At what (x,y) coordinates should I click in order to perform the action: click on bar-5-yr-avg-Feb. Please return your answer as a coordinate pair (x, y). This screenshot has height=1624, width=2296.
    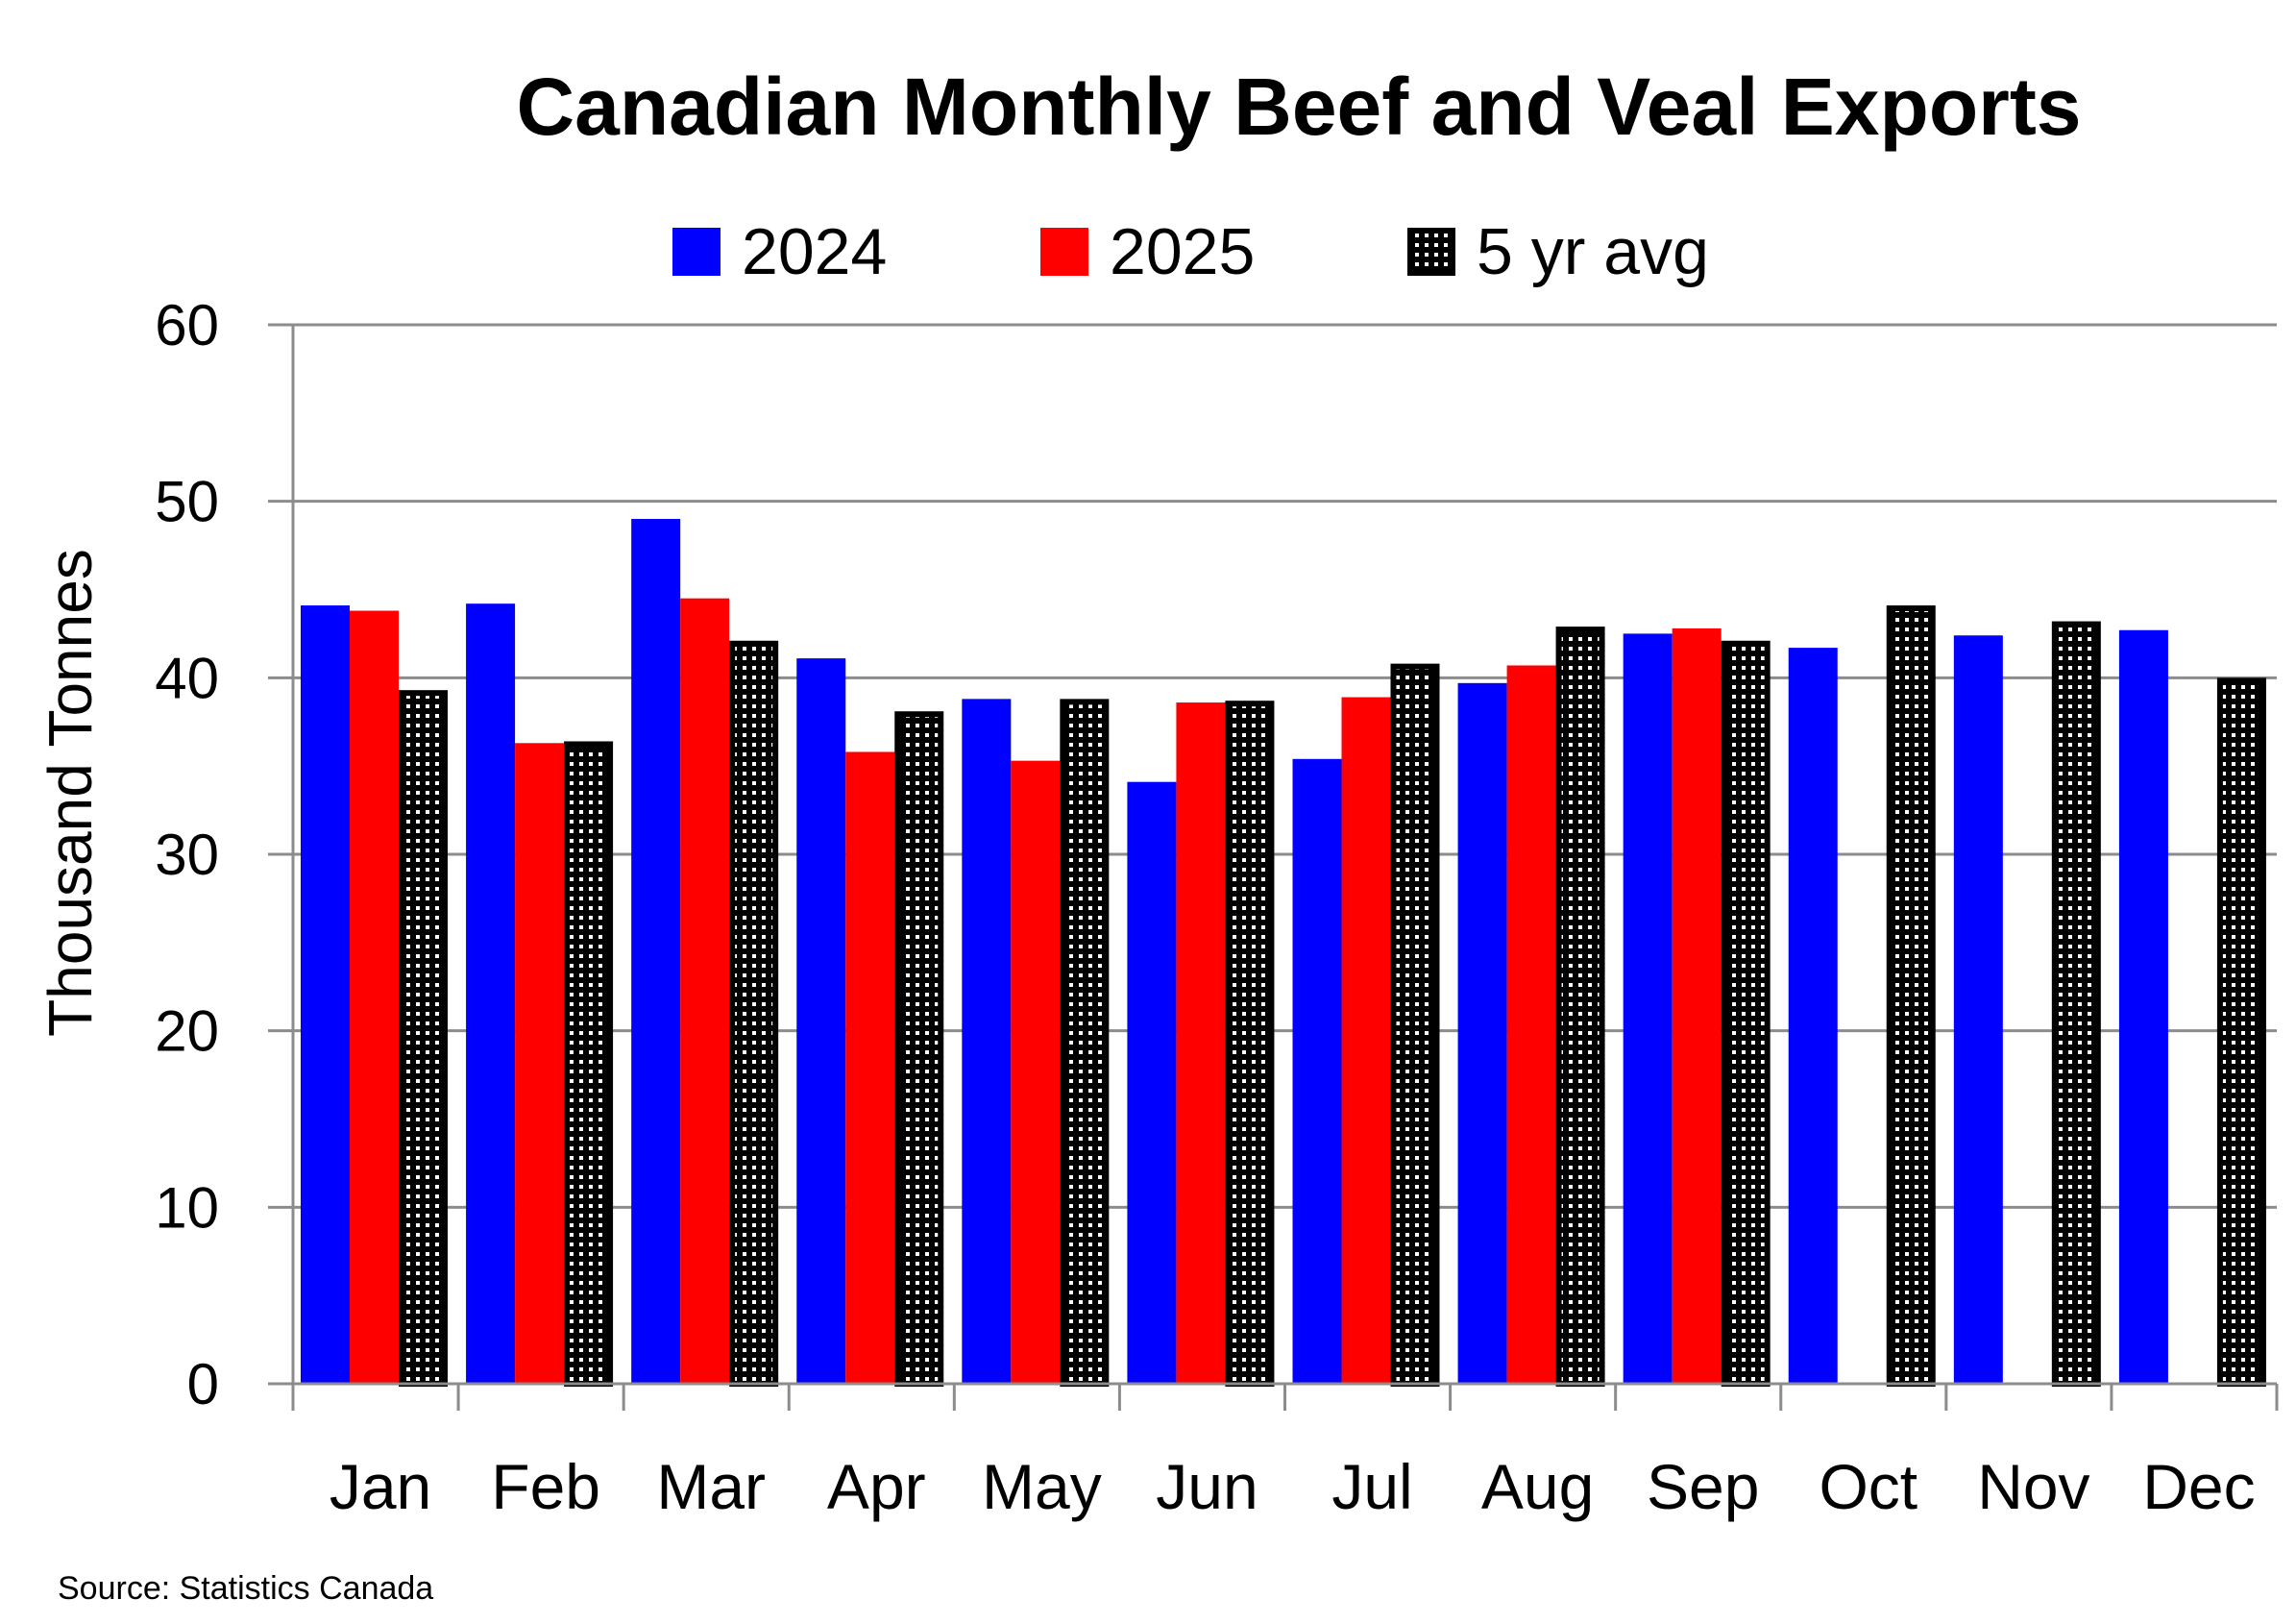
    Looking at the image, I should click on (589, 1064).